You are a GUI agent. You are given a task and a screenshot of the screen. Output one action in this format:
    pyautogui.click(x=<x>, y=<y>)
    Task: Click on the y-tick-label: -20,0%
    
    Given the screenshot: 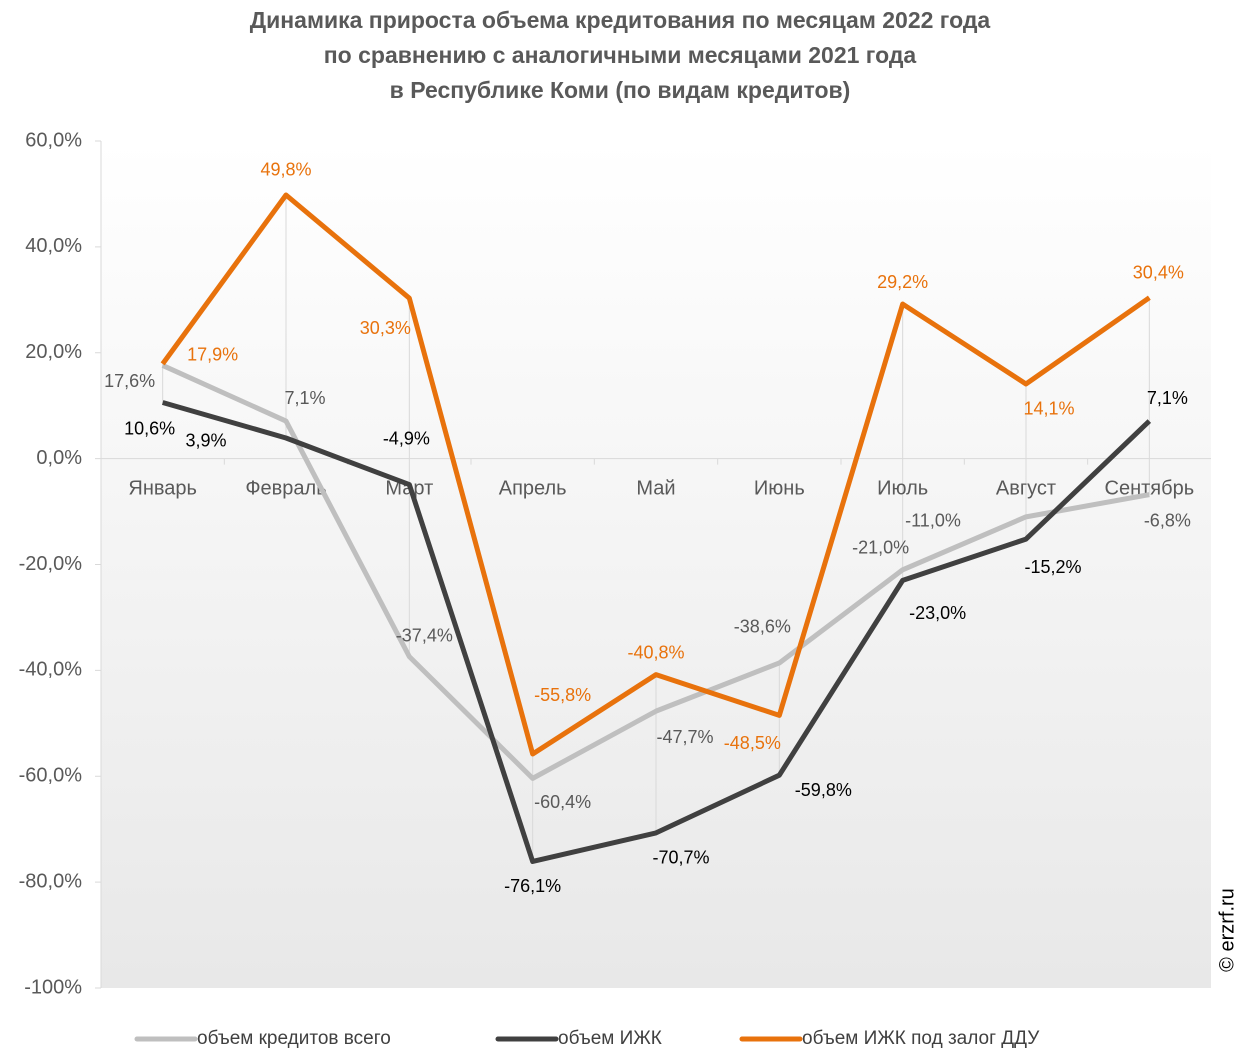 What is the action you would take?
    pyautogui.click(x=51, y=564)
    